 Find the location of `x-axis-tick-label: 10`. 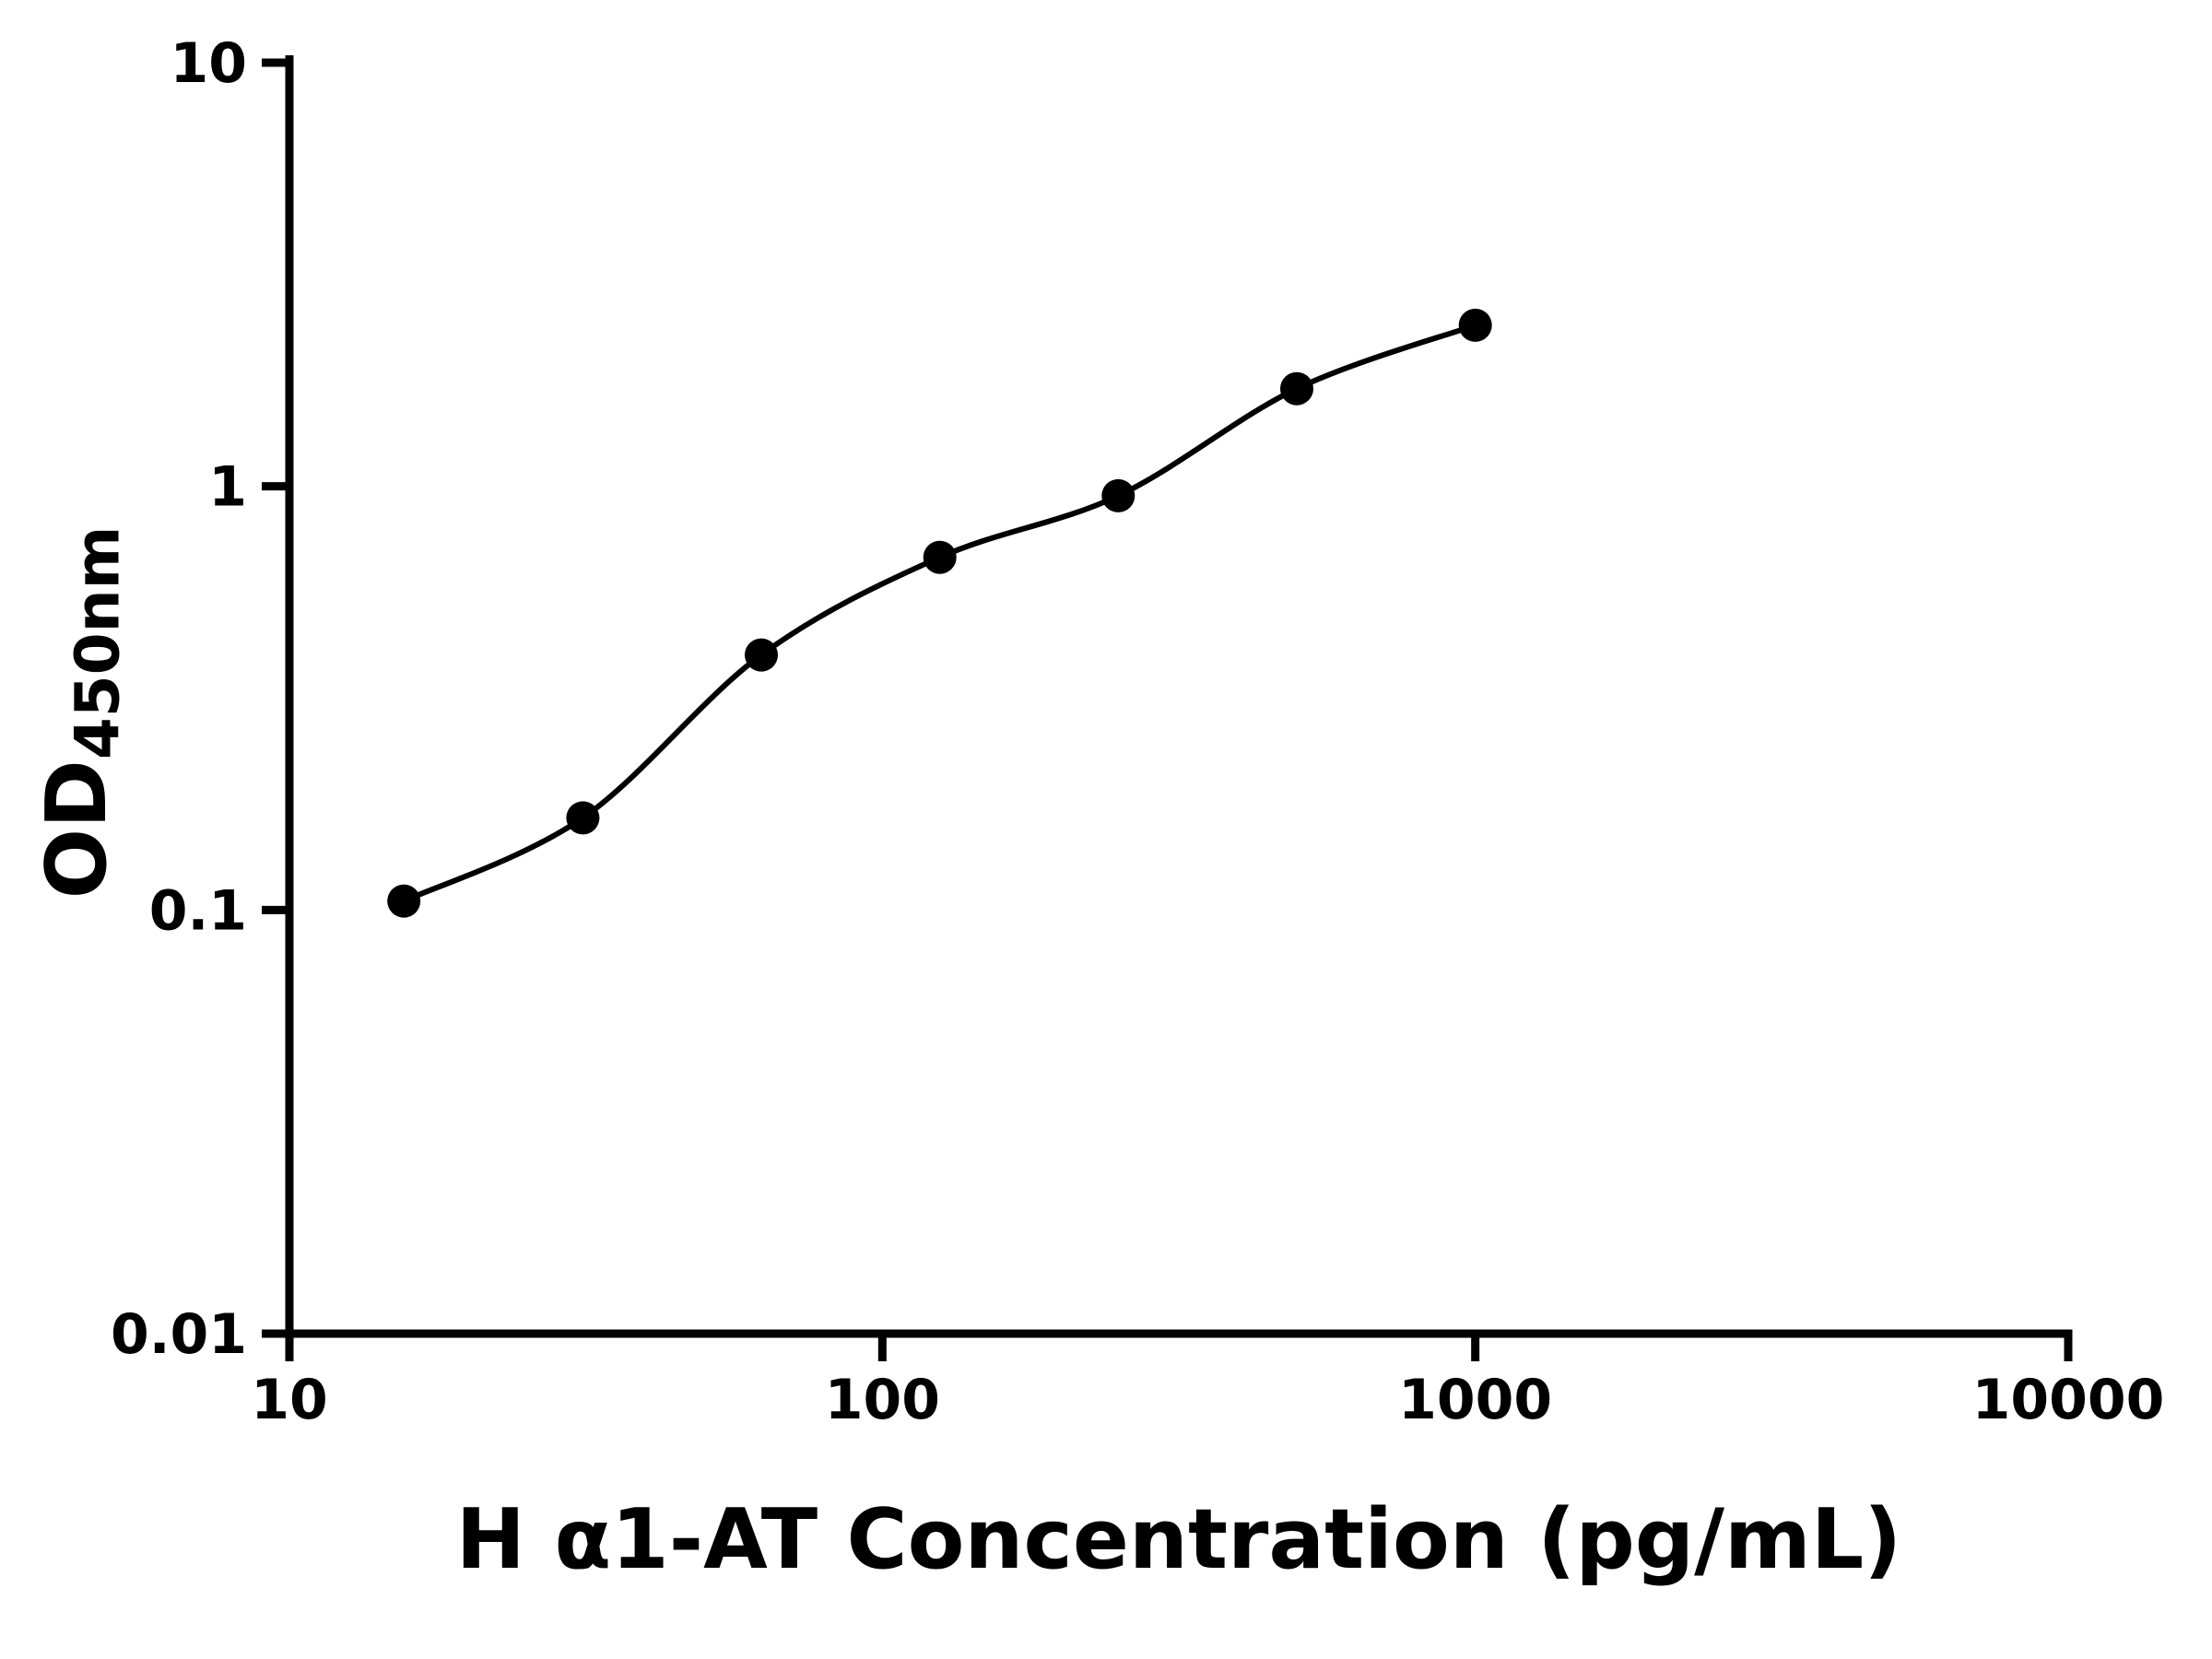

x-axis-tick-label: 10 is located at coordinates (289, 1400).